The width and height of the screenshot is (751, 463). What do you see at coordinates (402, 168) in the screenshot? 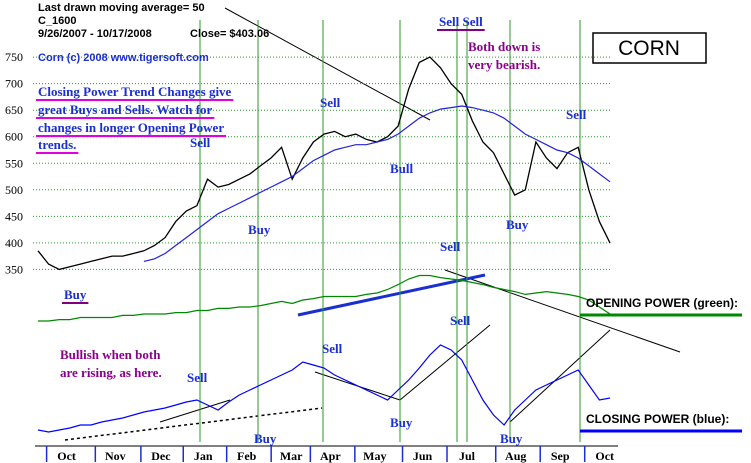
I see `annotation: Bull` at bounding box center [402, 168].